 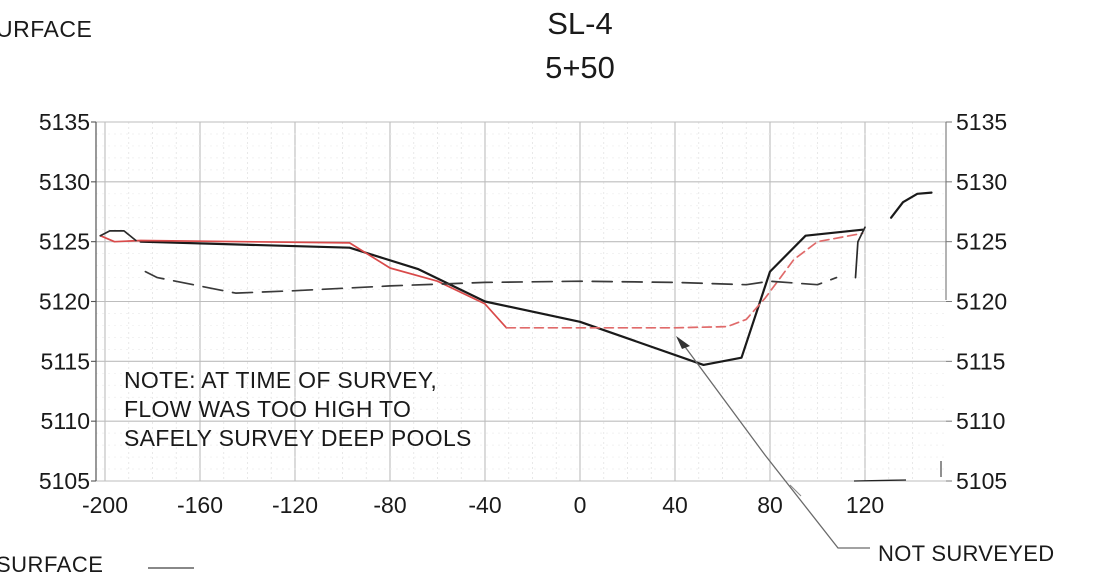 What do you see at coordinates (65, 421) in the screenshot?
I see `y-tick-label-left: 5110` at bounding box center [65, 421].